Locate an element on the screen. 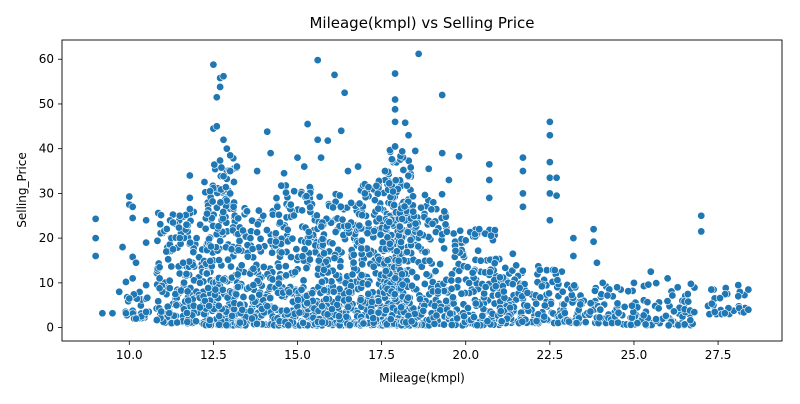 This screenshot has height=404, width=800. x-tick-label: 27.5 is located at coordinates (718, 355).